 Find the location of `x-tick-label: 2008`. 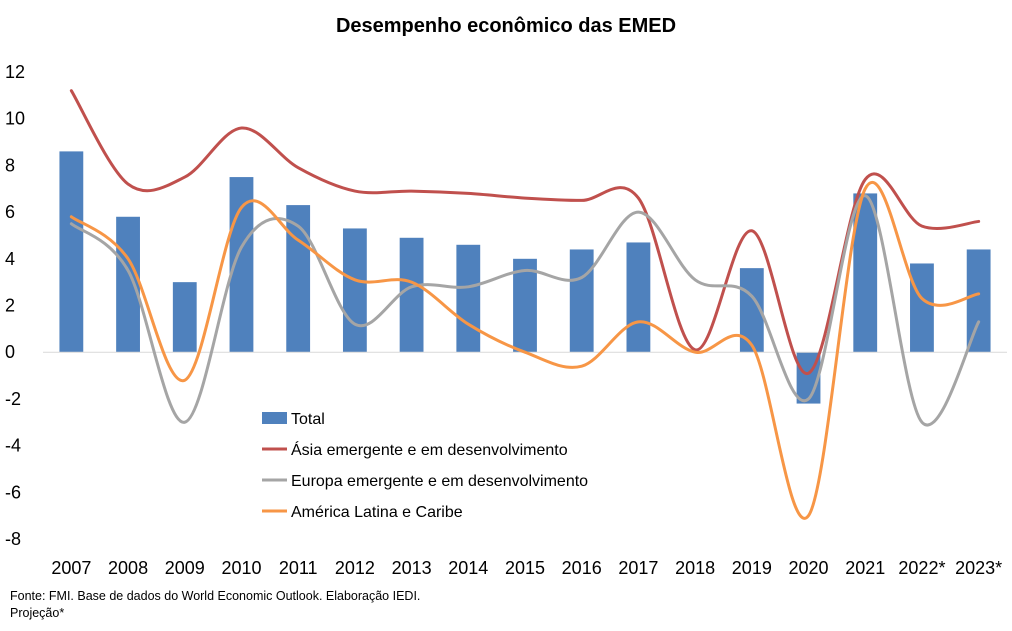

x-tick-label: 2008 is located at coordinates (128, 568).